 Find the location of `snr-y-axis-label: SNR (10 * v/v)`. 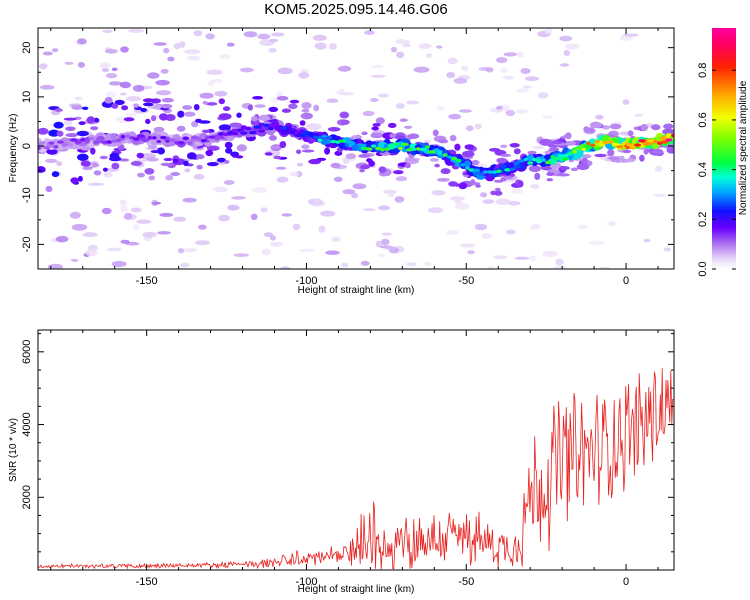

snr-y-axis-label: SNR (10 * v/v) is located at coordinates (13, 450).